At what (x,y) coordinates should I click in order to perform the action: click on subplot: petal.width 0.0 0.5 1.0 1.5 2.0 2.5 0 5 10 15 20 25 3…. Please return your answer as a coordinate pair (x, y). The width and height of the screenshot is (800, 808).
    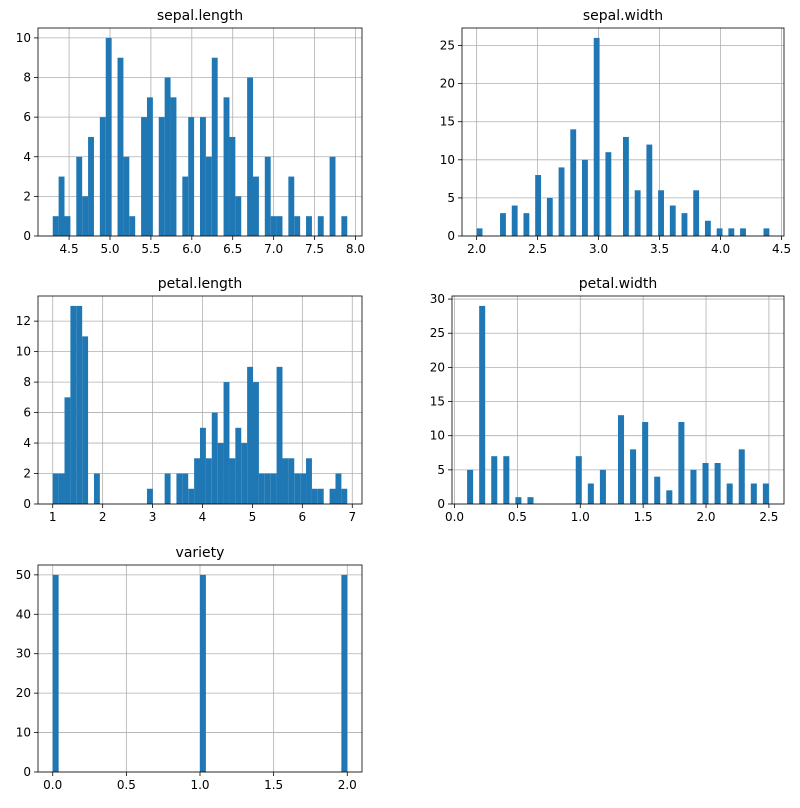
    Looking at the image, I should click on (607, 400).